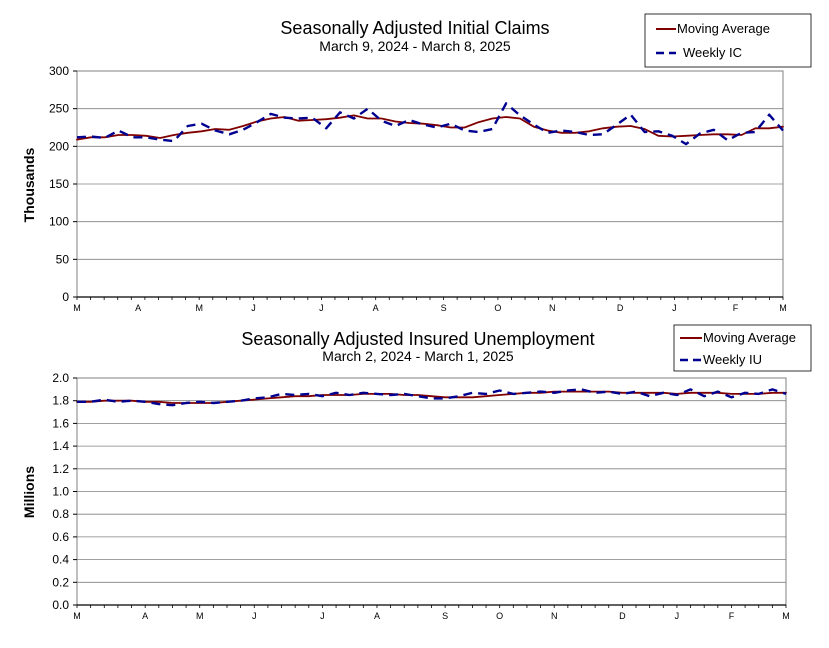 This screenshot has width=829, height=648. Describe the element at coordinates (712, 52) in the screenshot. I see `legend-label-weekly-ic: Weekly IC` at that location.